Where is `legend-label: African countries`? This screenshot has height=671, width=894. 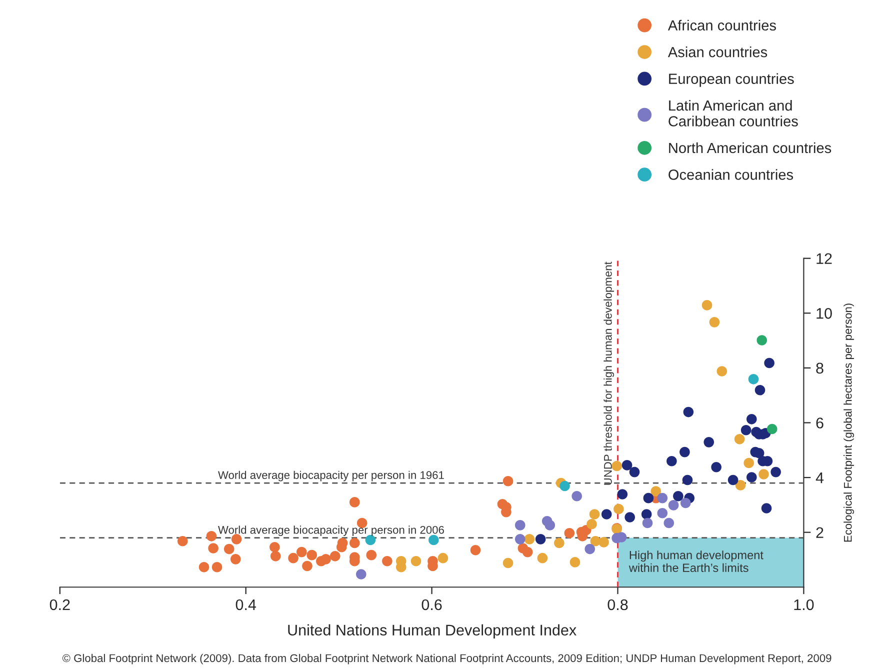 legend-label: African countries is located at coordinates (722, 25).